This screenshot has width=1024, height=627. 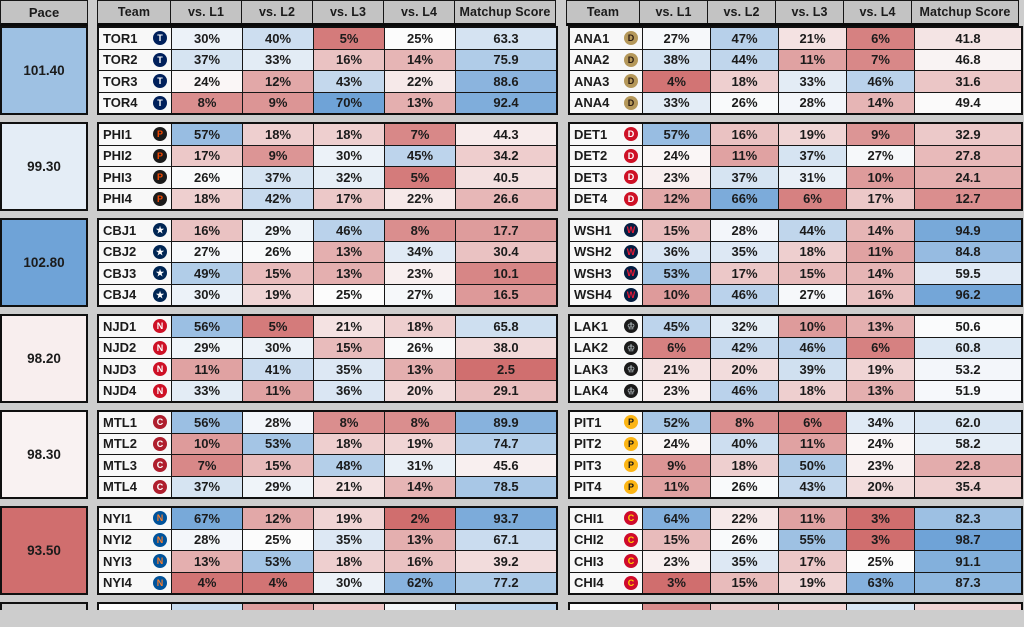 I want to click on pct-cell-vs-l3: 16%, so click(x=349, y=59).